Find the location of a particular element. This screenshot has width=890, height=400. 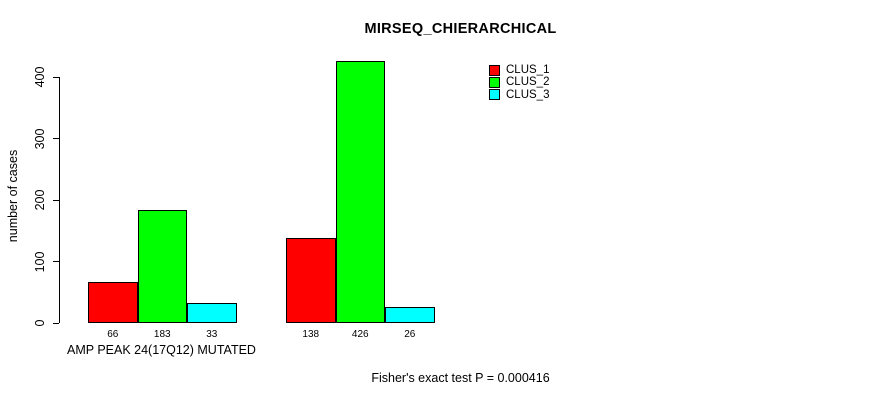

legend-item-clus_3: CLUS_3 is located at coordinates (519, 95).